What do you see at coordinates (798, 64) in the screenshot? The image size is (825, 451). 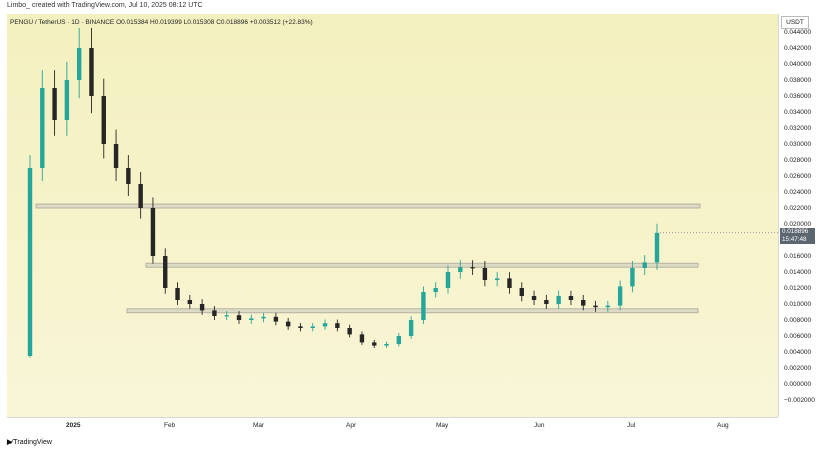 I see `price-tick-label: 0.040000` at bounding box center [798, 64].